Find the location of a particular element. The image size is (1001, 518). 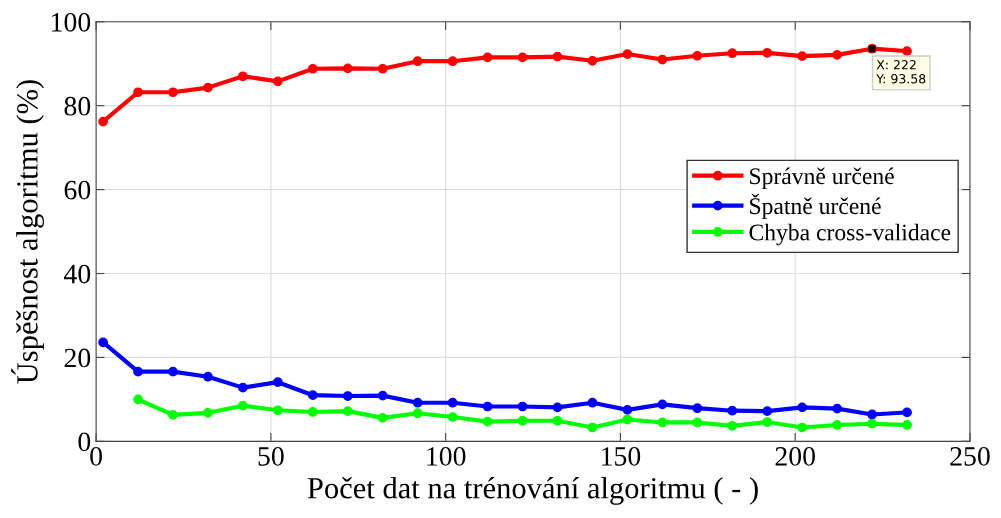

y-tick-label: 20 is located at coordinates (77, 358).